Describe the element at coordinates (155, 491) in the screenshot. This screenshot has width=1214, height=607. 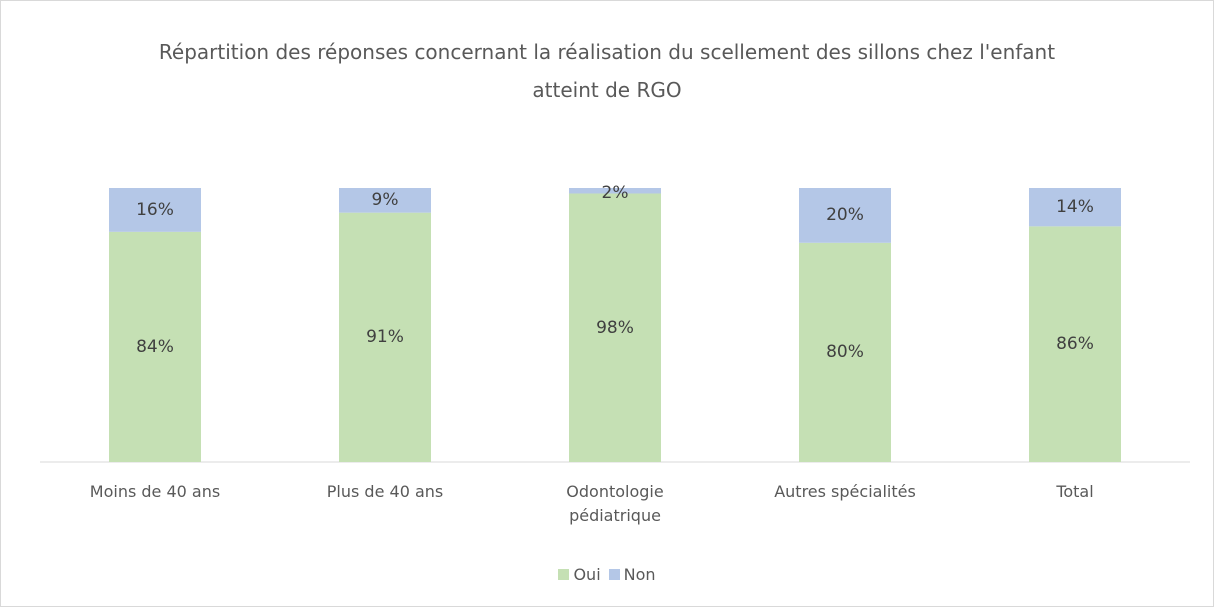
I see `x-tick-label: Moins de 40 ans` at that location.